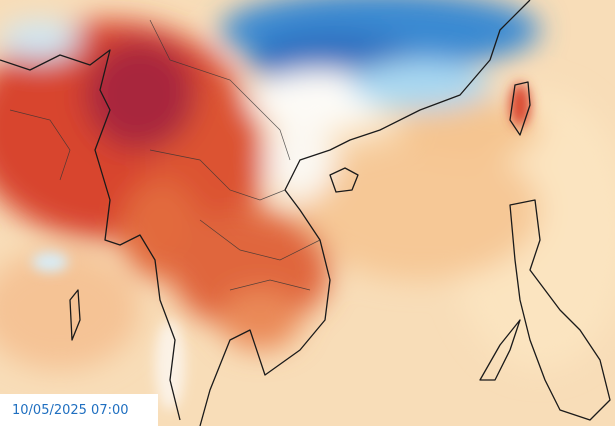  What do you see at coordinates (70, 410) in the screenshot?
I see `timestamp: 10/05/2025 07:00` at bounding box center [70, 410].